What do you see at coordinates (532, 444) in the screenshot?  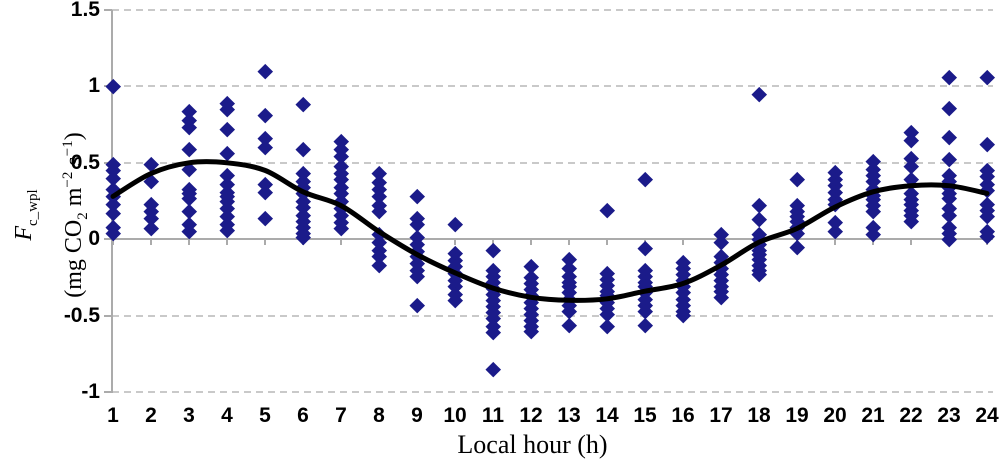 I see `x-axis-title: Local hour (h)` at bounding box center [532, 444].